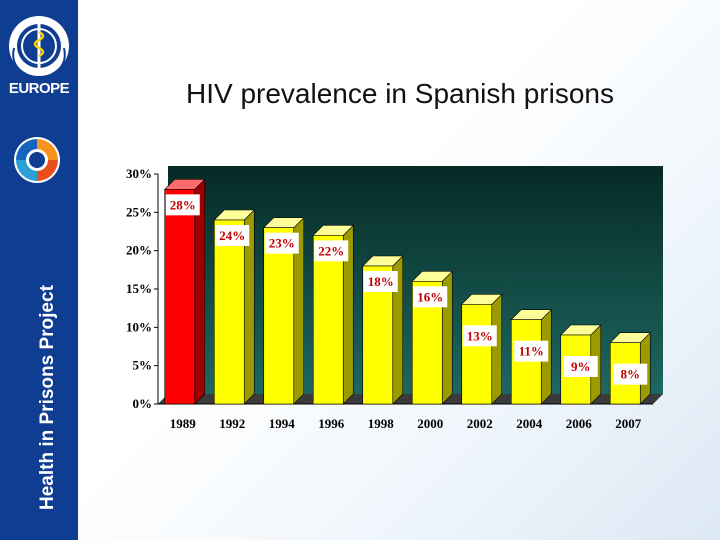 This screenshot has width=720, height=540. I want to click on bar: 9%, so click(581, 364).